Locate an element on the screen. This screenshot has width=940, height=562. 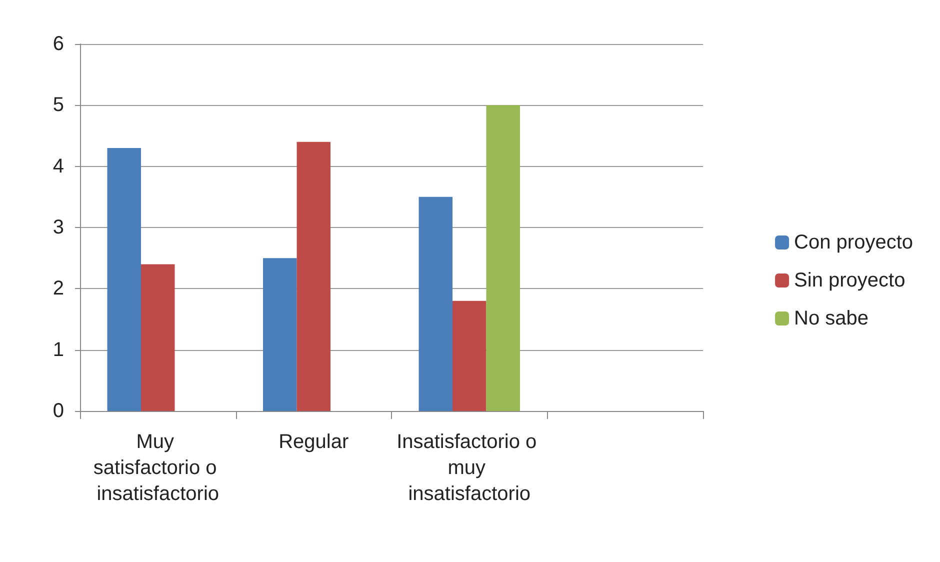
y-tick-label: 6 is located at coordinates (58, 44).